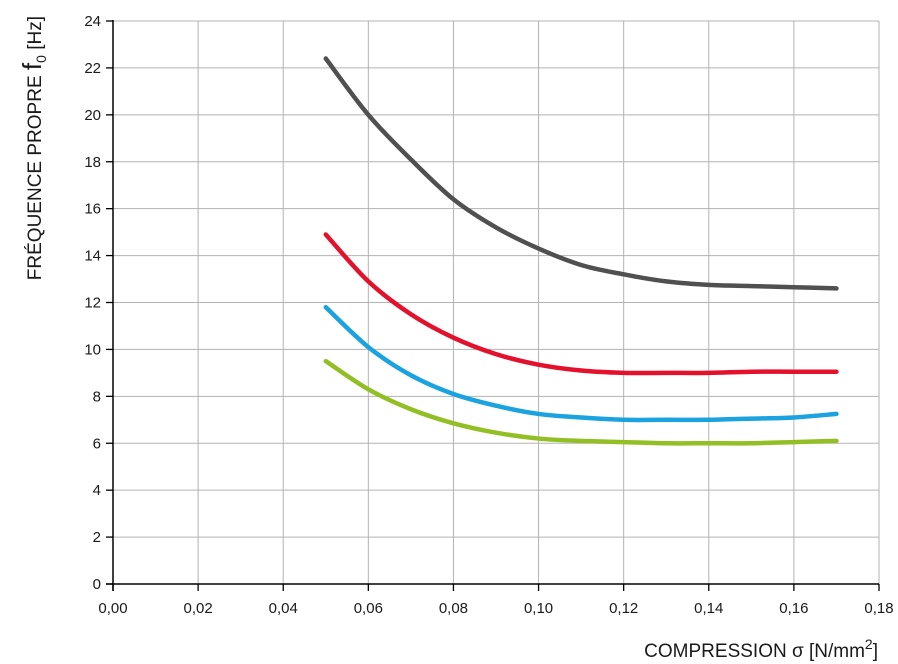  What do you see at coordinates (878, 608) in the screenshot?
I see `x-tick-label: 0,18` at bounding box center [878, 608].